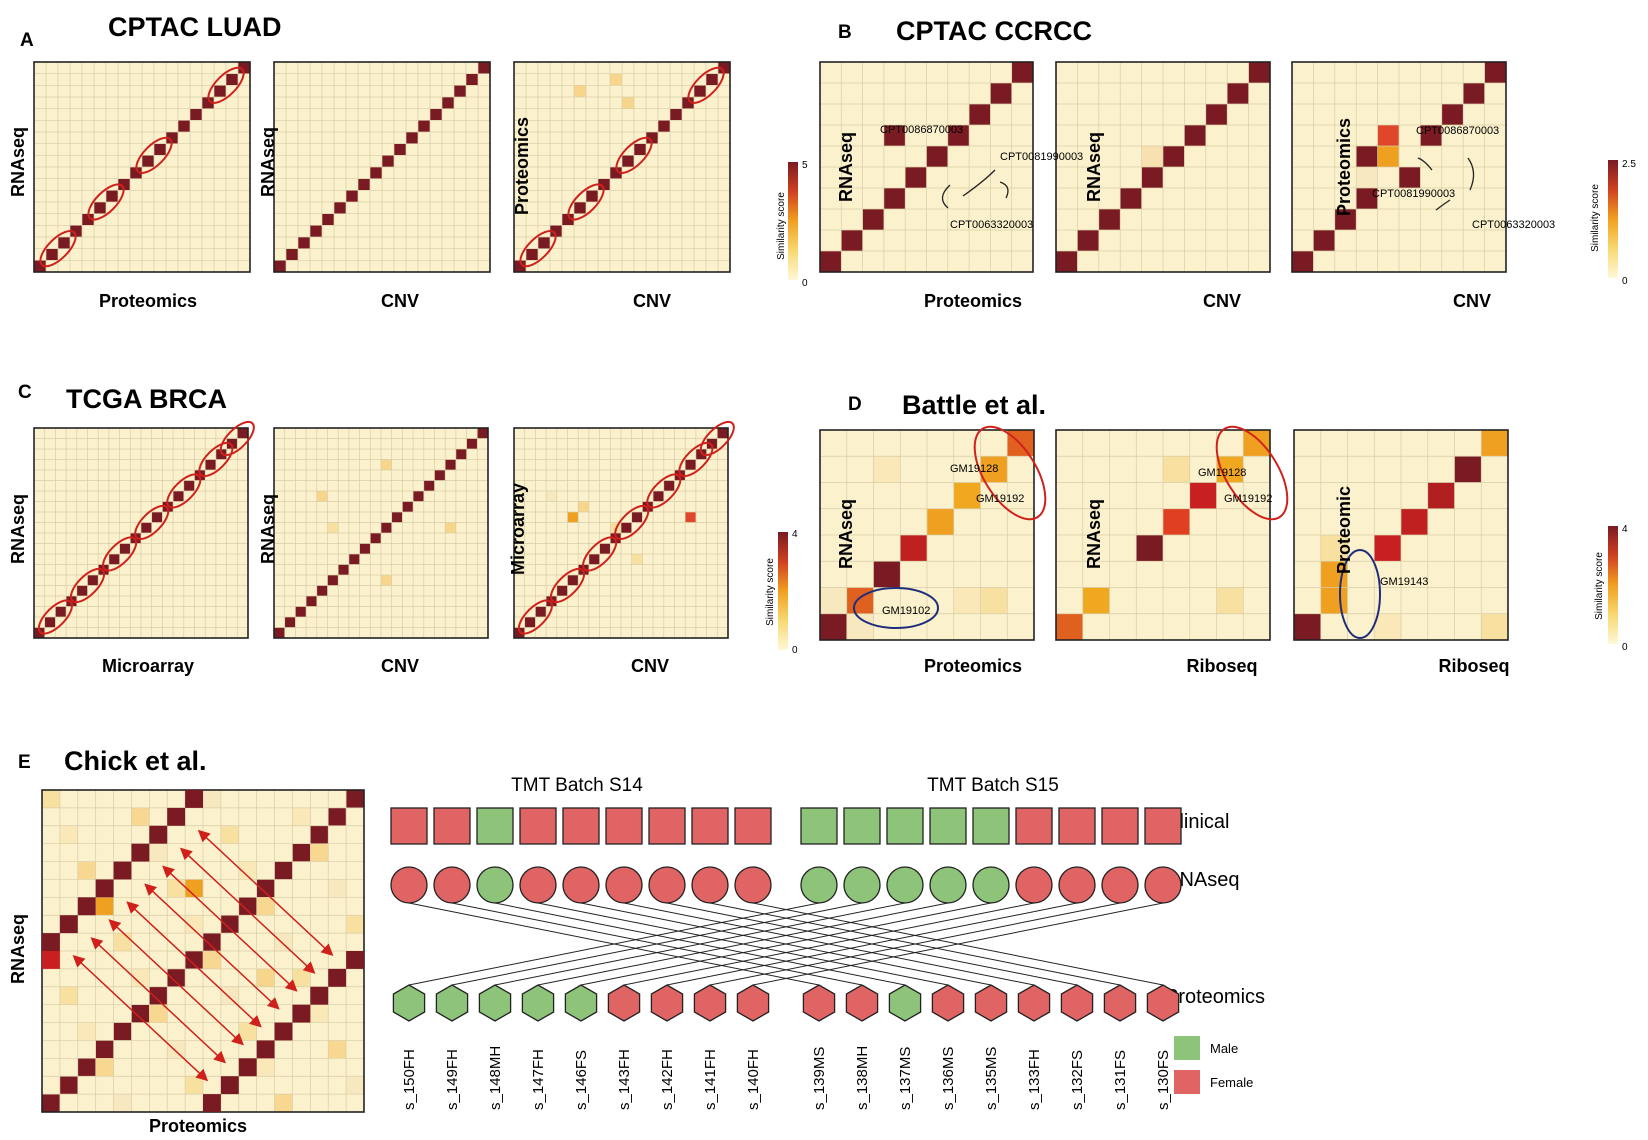 The width and height of the screenshot is (1648, 1140). I want to click on colorbar-d-max: 4, so click(1625, 529).